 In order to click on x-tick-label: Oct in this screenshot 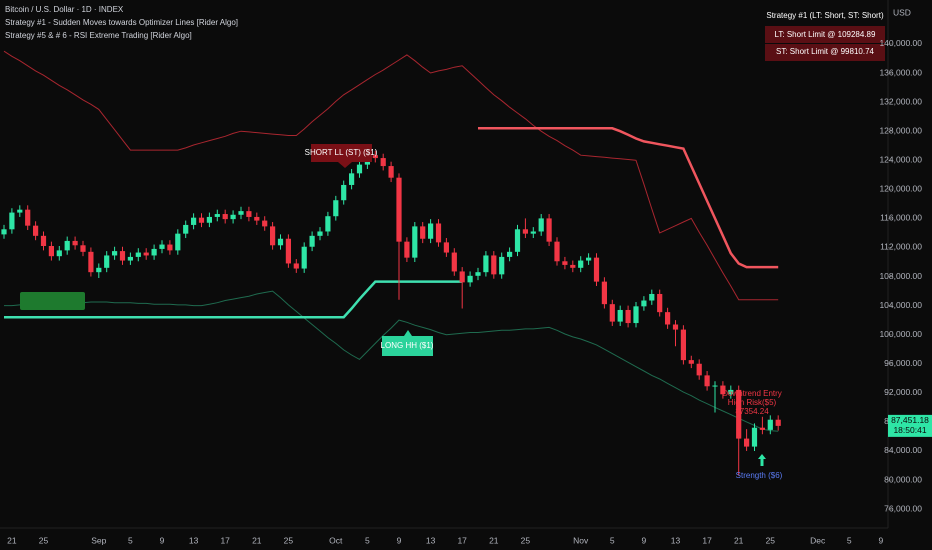, I will do `click(336, 540)`.